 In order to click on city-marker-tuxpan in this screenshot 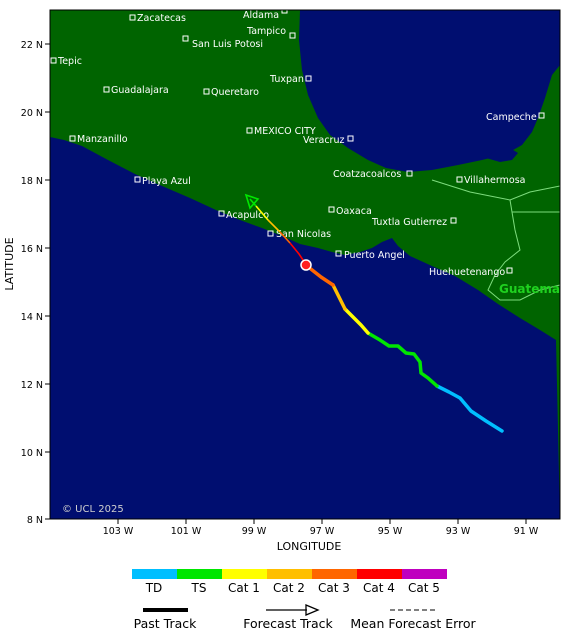, I will do `click(308, 78)`.